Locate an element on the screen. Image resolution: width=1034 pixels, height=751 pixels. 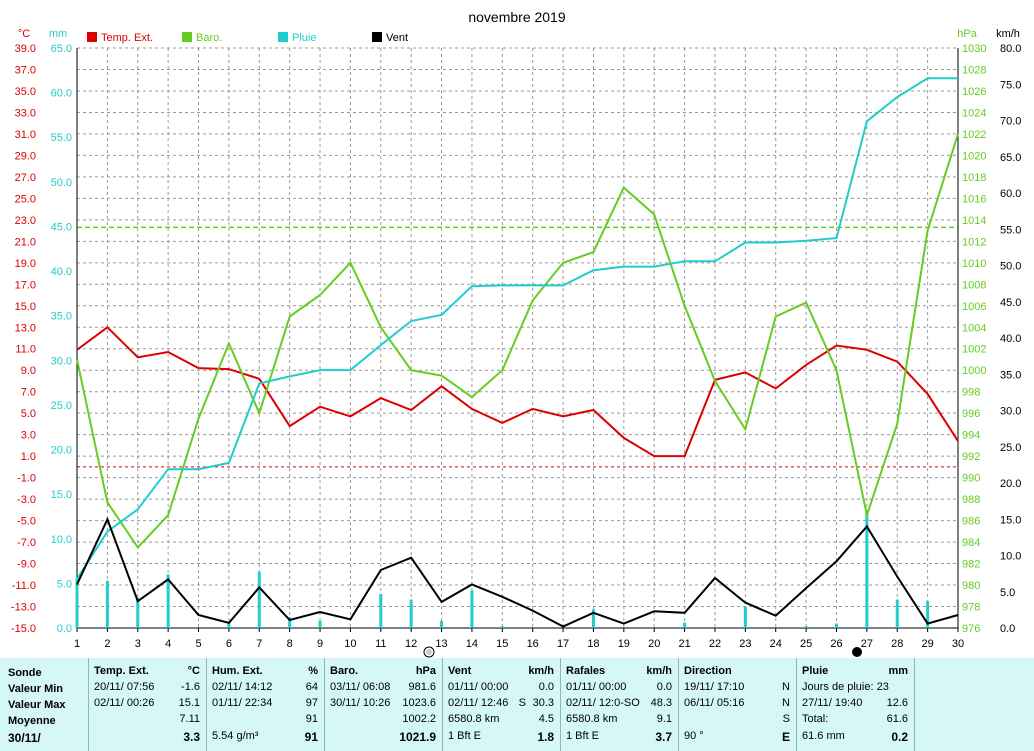
temp-tick-label: 37.0 is located at coordinates (25, 70).